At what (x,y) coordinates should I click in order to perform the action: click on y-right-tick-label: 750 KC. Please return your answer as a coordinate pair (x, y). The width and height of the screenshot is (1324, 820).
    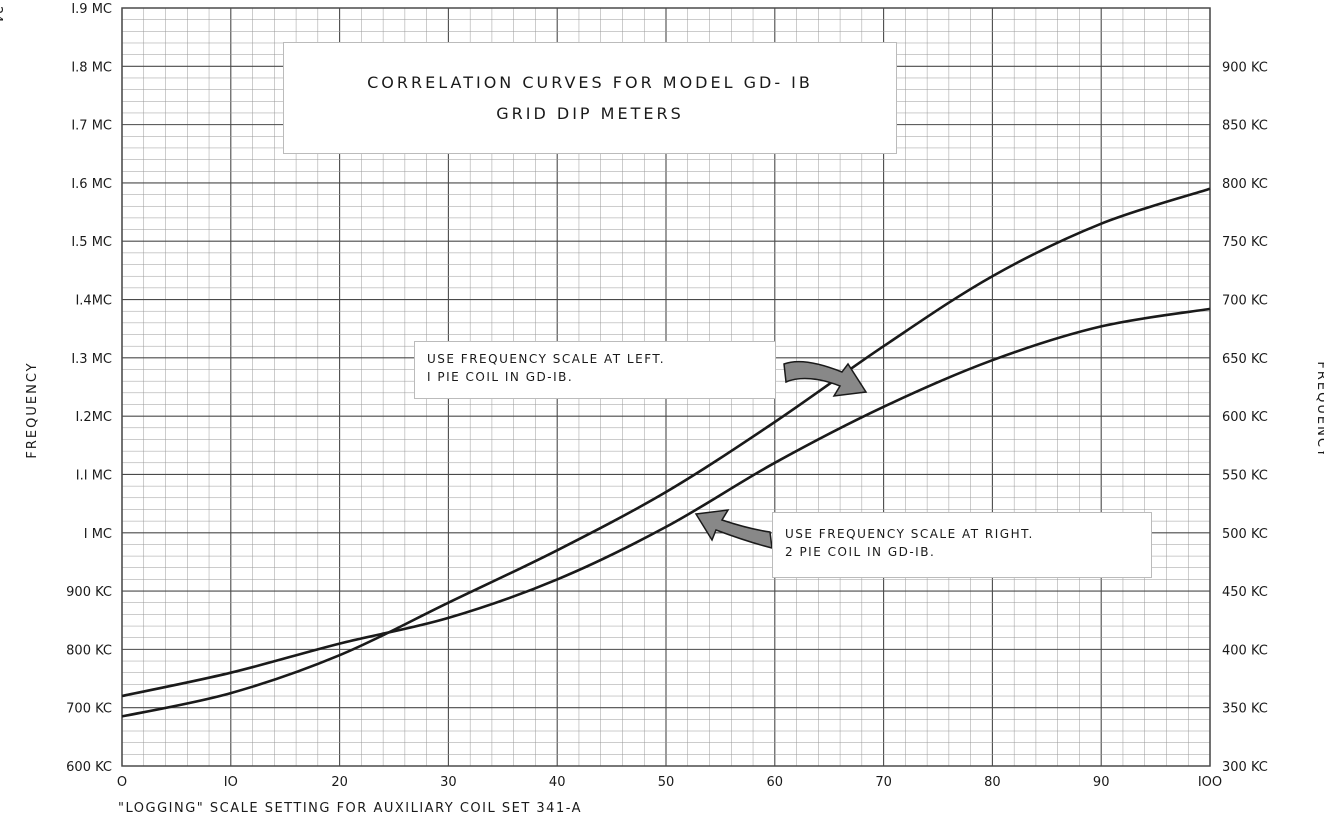
    Looking at the image, I should click on (1245, 242).